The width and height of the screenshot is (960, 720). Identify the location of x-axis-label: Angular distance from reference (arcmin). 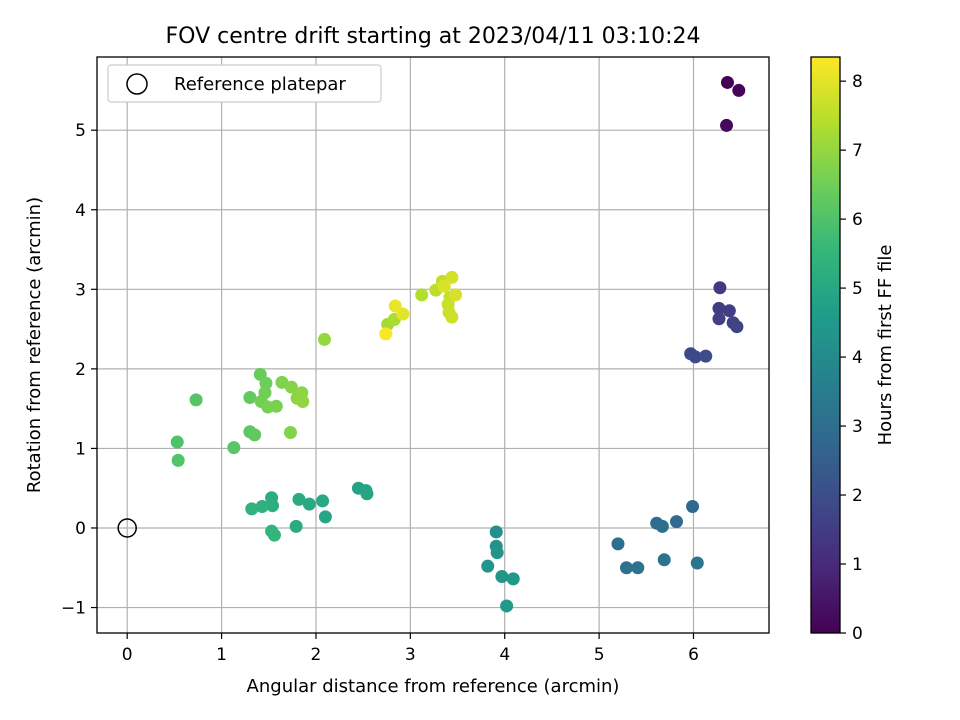
(433, 686).